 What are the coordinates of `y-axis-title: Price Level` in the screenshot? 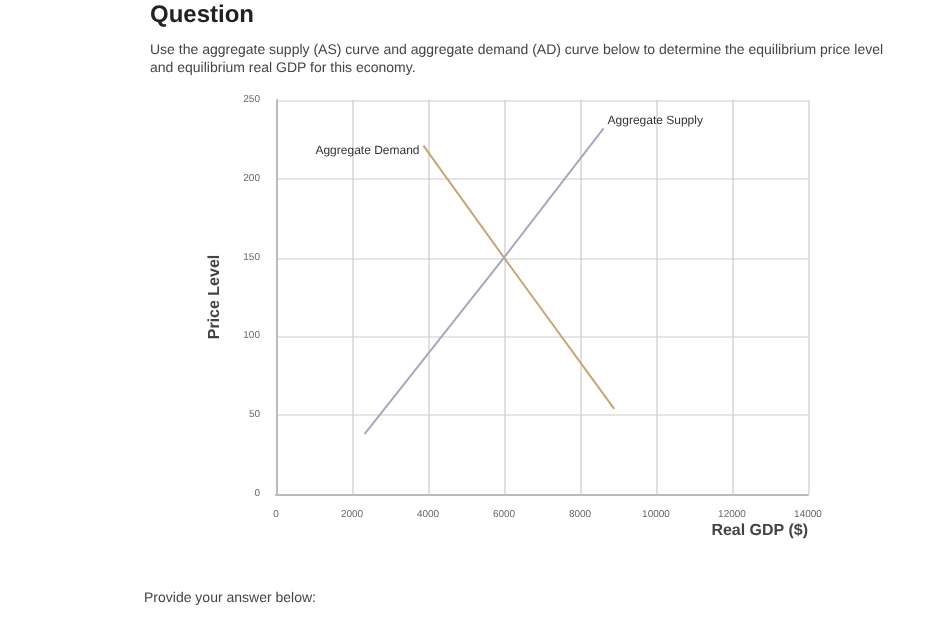 It's located at (213, 297).